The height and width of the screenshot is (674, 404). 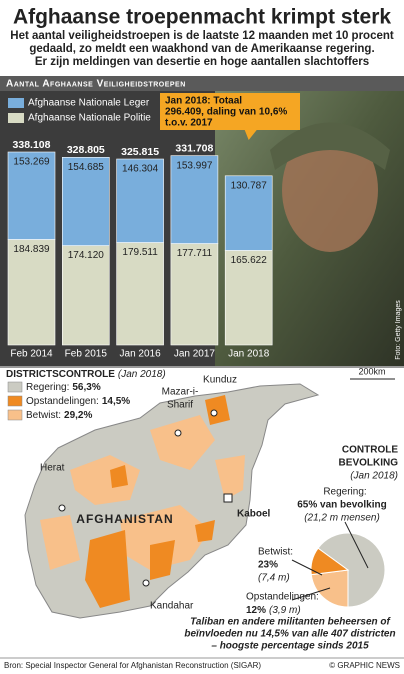 What do you see at coordinates (194, 148) in the screenshot?
I see `total-label: 331.708` at bounding box center [194, 148].